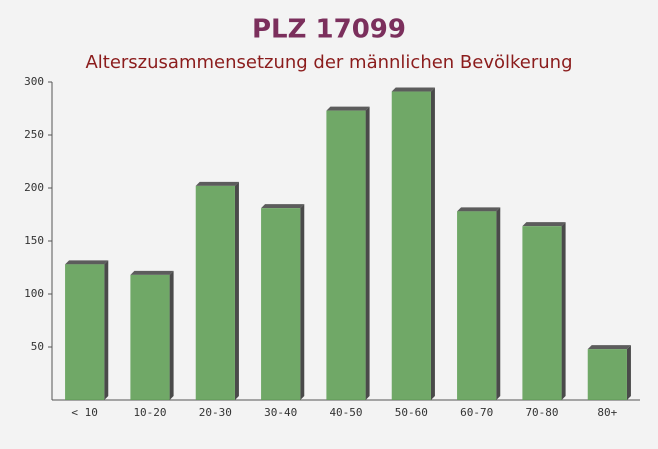 The height and width of the screenshot is (449, 658). I want to click on y-tick-label: 50, so click(37, 346).